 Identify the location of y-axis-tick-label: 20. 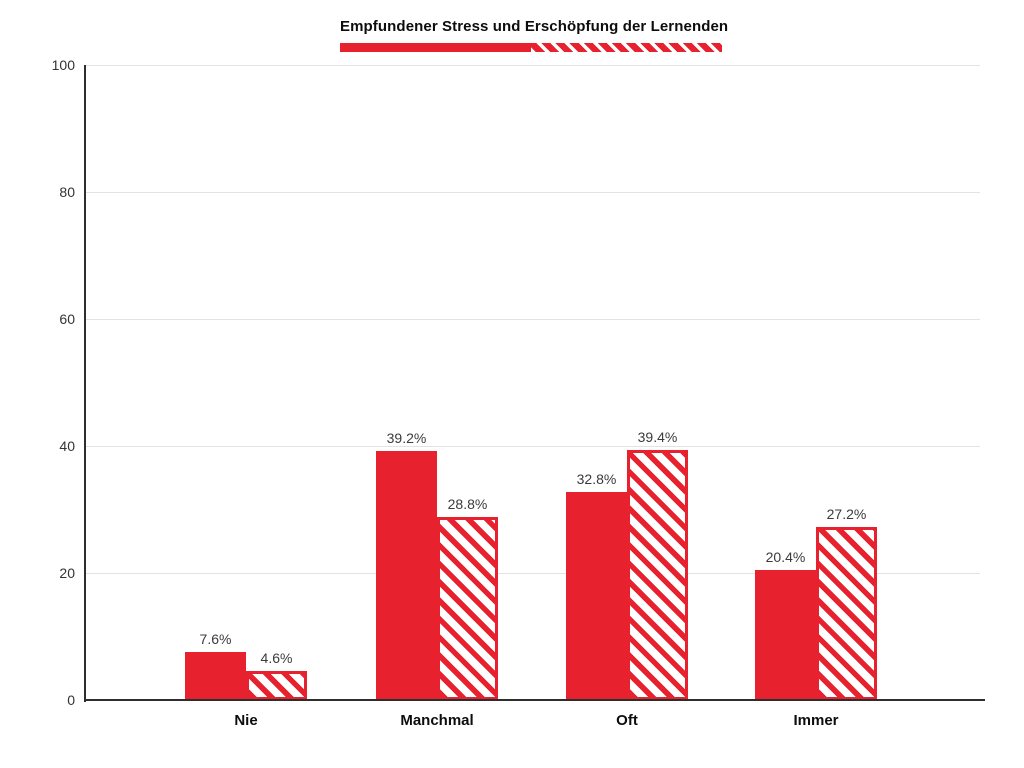
(67, 573).